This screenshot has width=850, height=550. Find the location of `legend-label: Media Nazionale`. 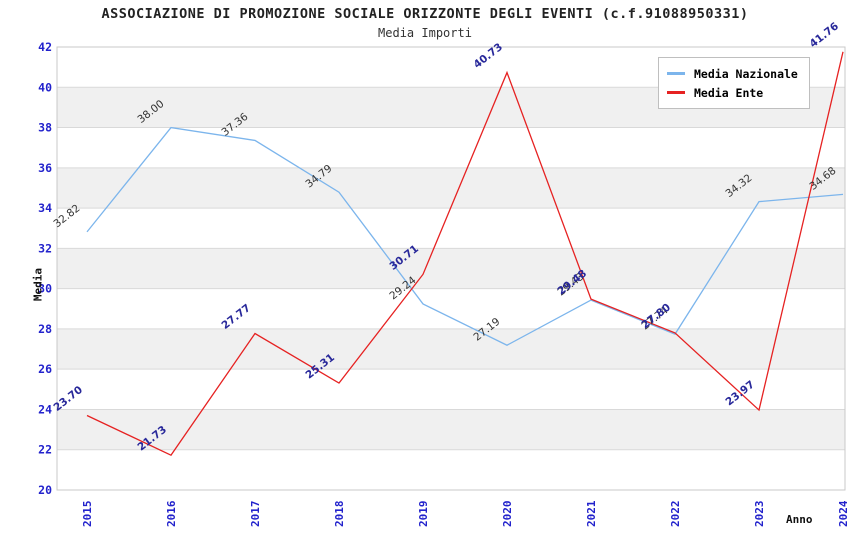

legend-label: Media Nazionale is located at coordinates (746, 73).